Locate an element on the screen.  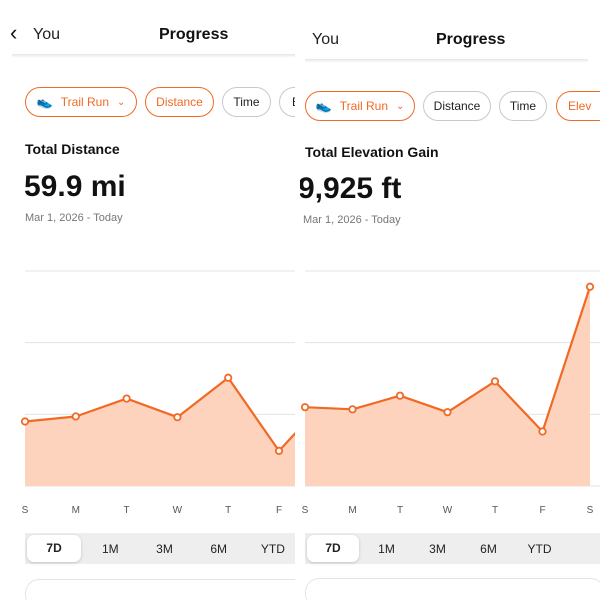
metric-value: 59.9 mi is located at coordinates (75, 186).